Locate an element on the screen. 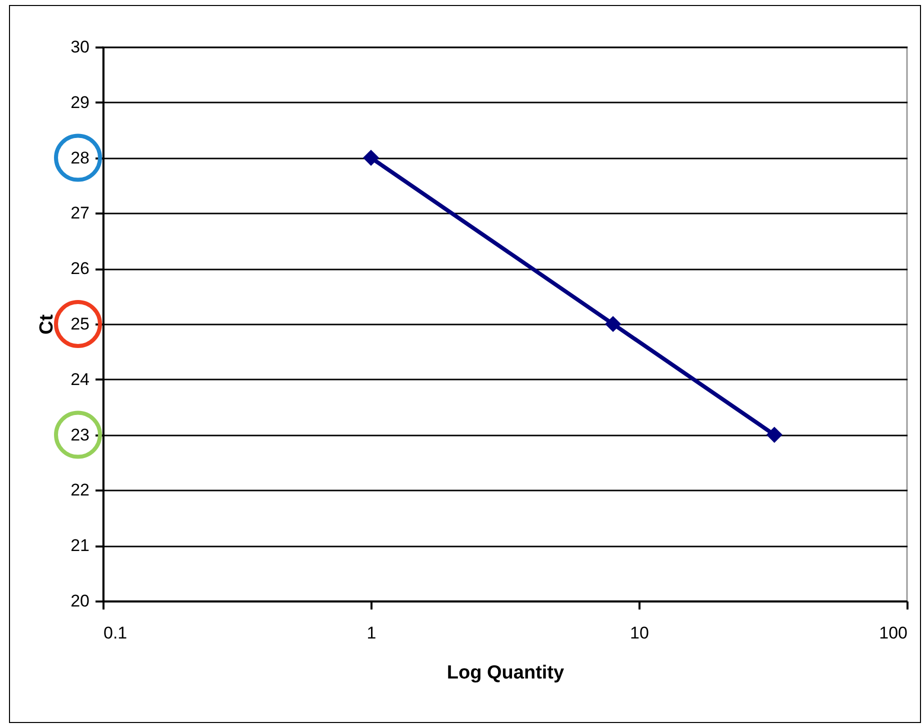  y-tick-label: 21 is located at coordinates (80, 546).